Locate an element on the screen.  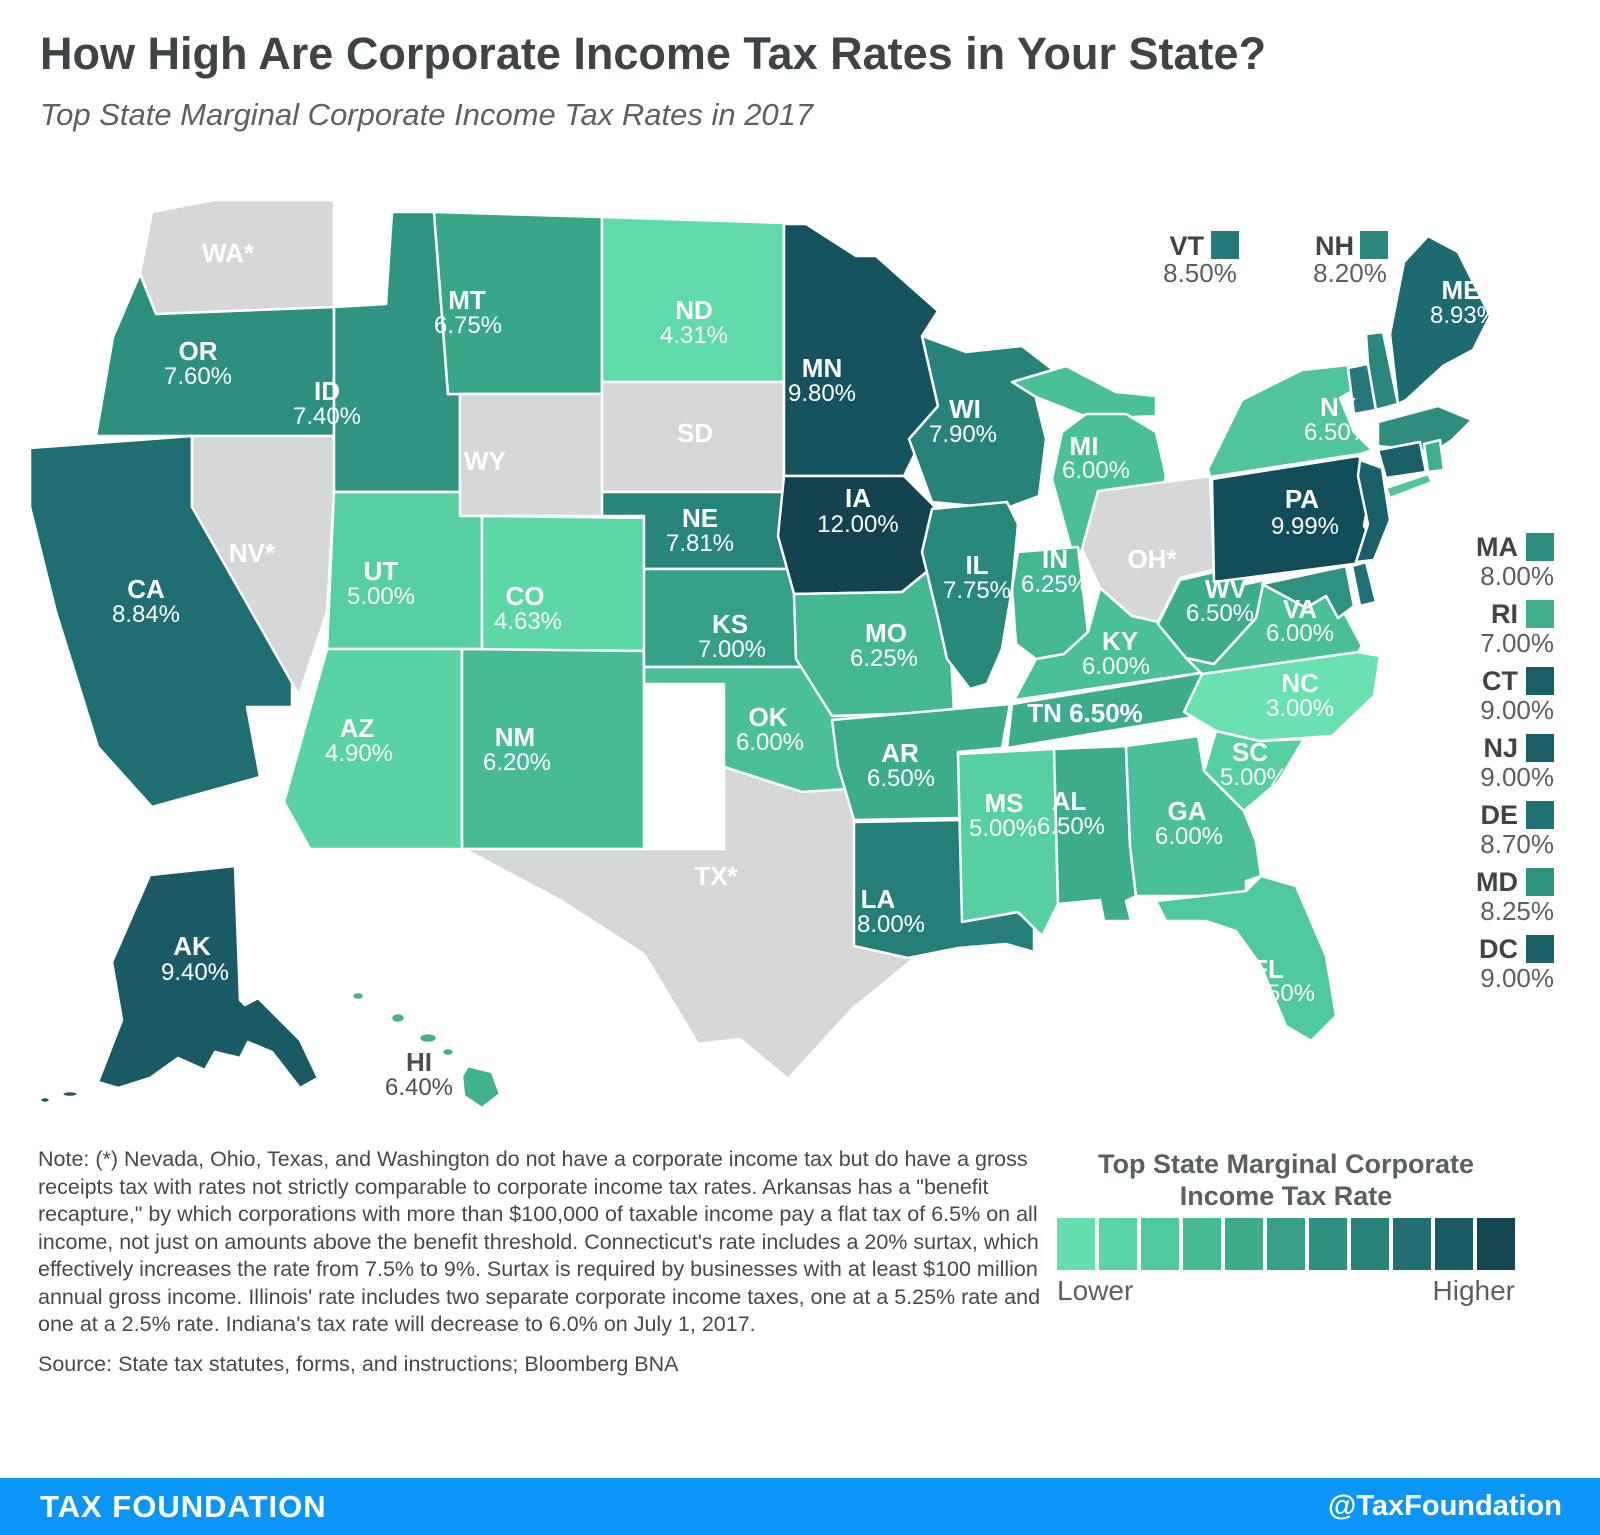
state-mi-label: MI is located at coordinates (1084, 446).